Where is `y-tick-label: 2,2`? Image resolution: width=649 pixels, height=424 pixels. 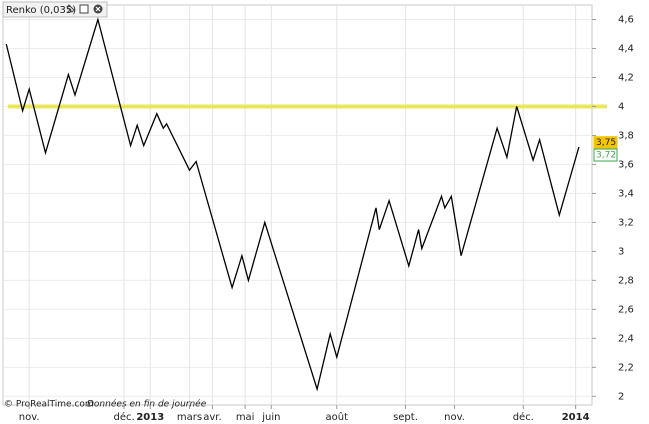
y-tick-label: 2,2 is located at coordinates (626, 367).